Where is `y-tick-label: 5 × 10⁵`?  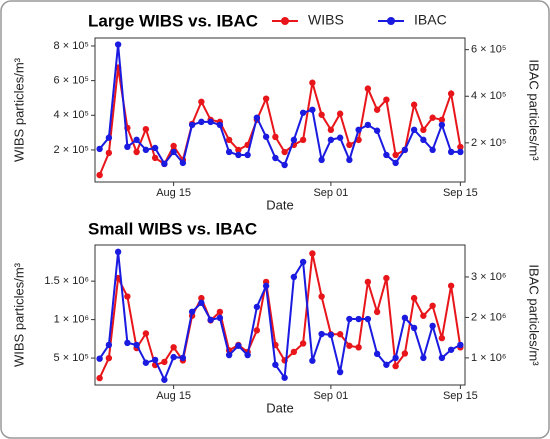
y-tick-label: 5 × 10⁵ is located at coordinates (71, 358).